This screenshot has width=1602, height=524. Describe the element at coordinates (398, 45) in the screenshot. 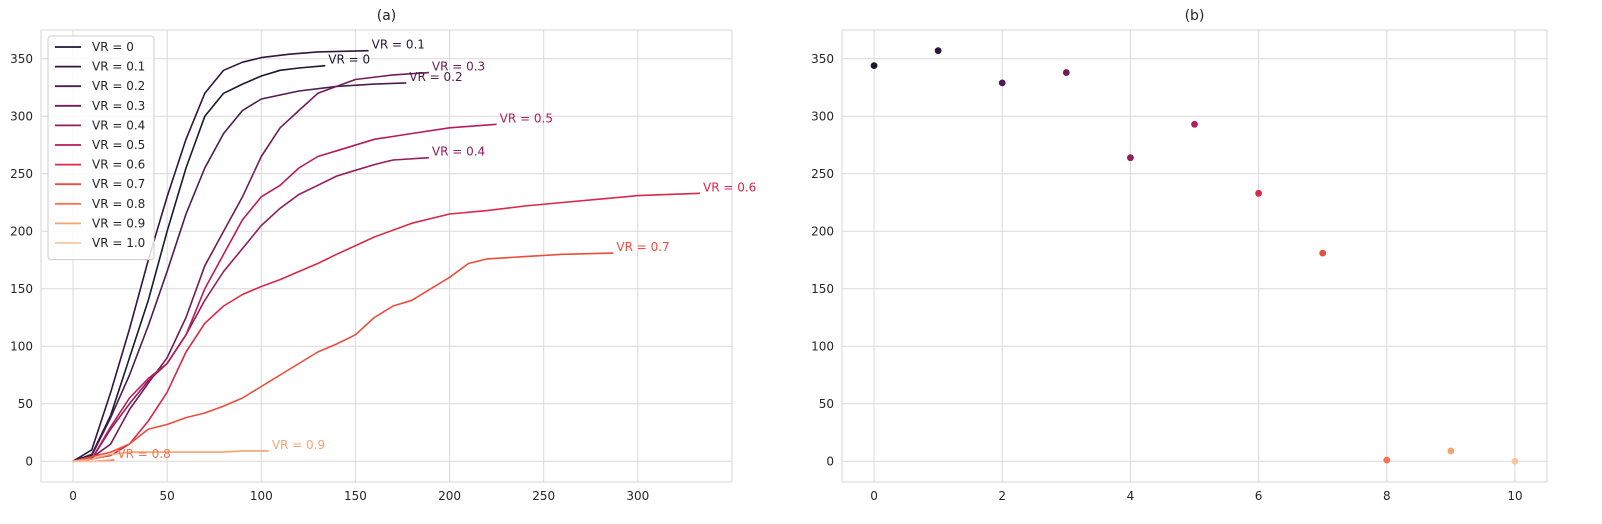

I see `series-end-label: VR = 0.1` at that location.